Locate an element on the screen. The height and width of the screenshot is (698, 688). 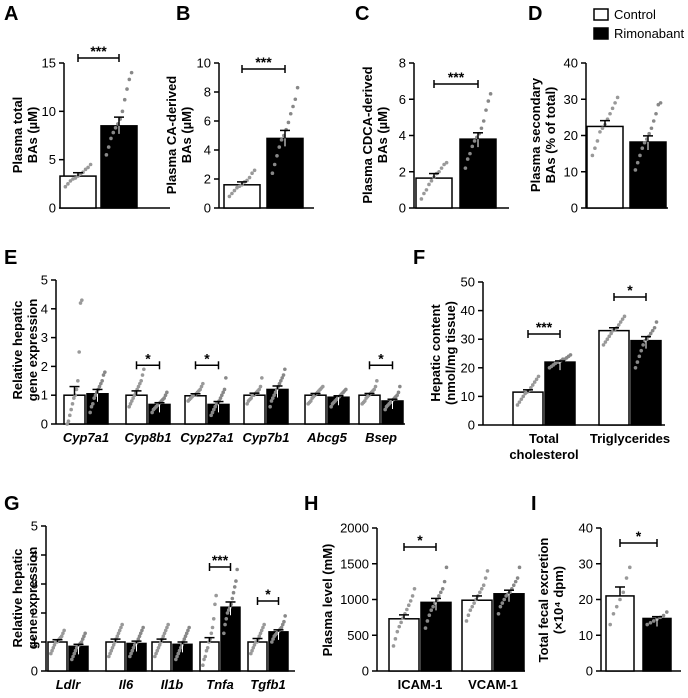
y-tick-label: 3 is located at coordinates (44, 337).